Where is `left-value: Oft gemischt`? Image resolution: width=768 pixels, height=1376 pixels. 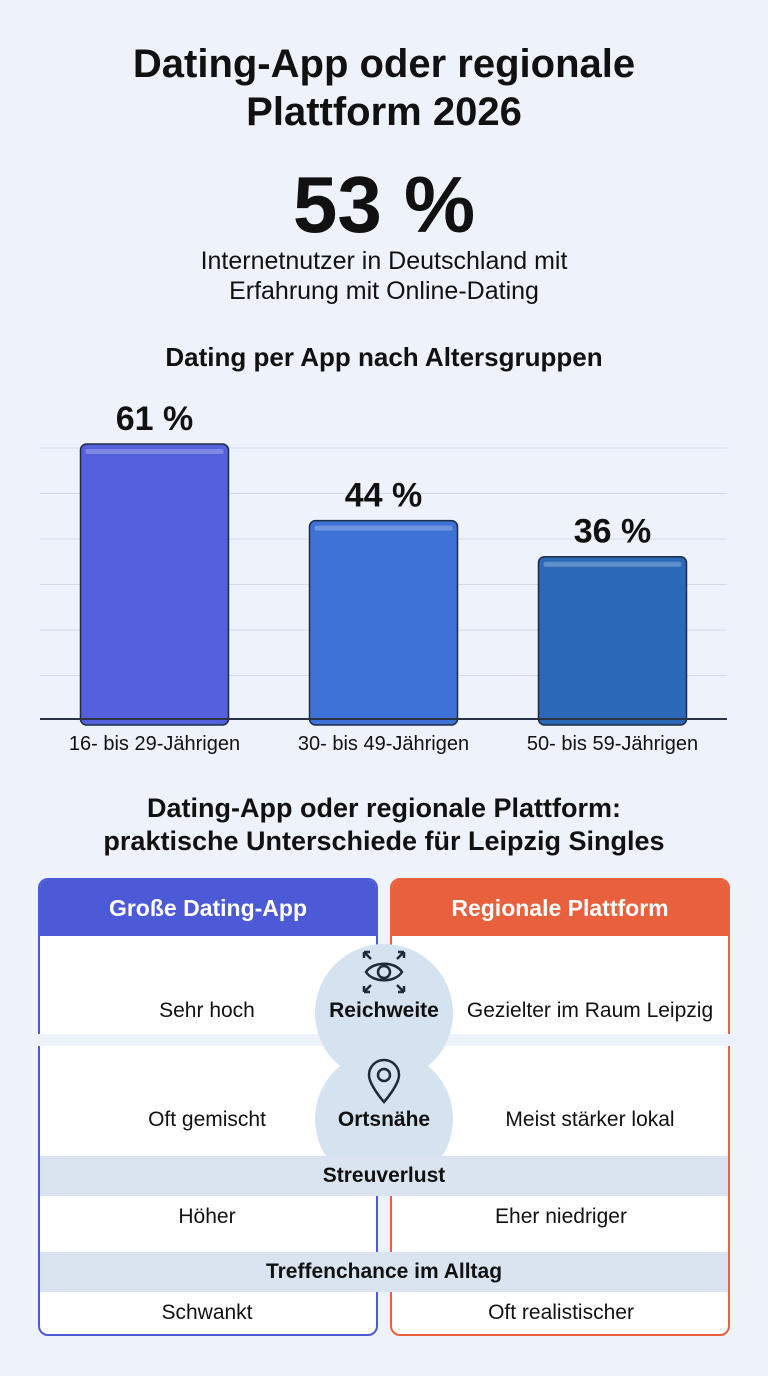 left-value: Oft gemischt is located at coordinates (207, 1119).